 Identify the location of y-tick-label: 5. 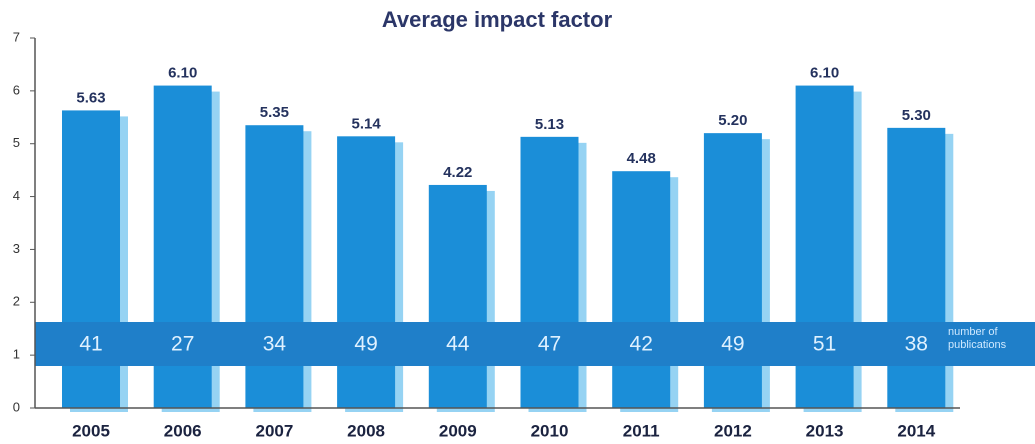
(16, 142).